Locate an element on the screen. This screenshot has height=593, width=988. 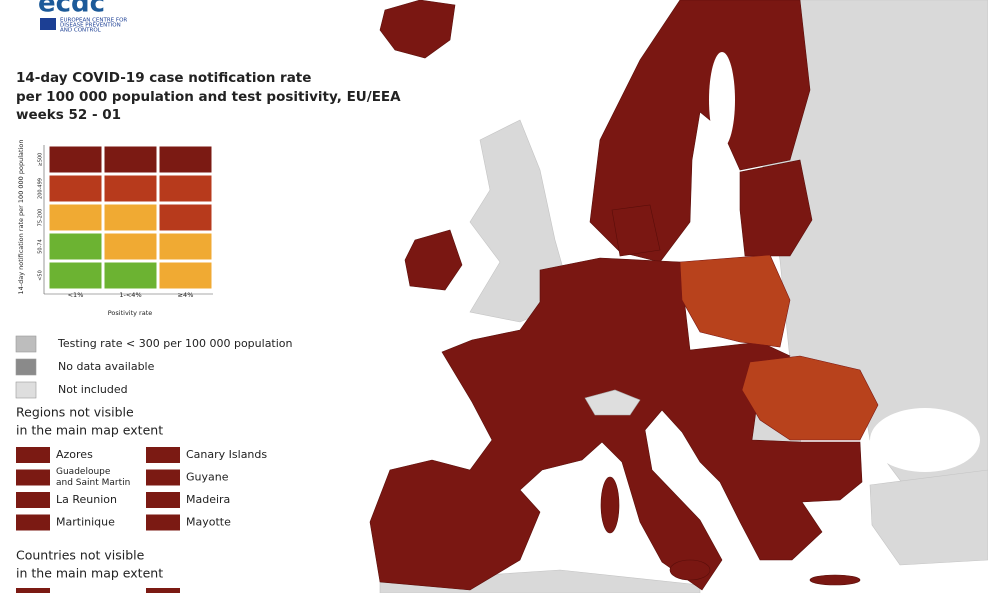
column-label: <1% is located at coordinates (76, 295).